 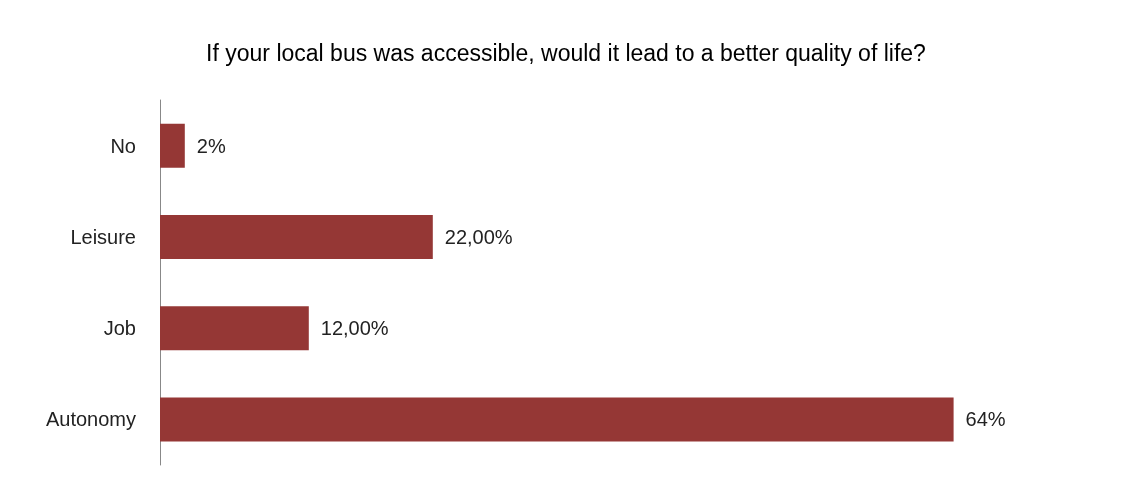 I want to click on data-label: 22,00%, so click(x=478, y=236).